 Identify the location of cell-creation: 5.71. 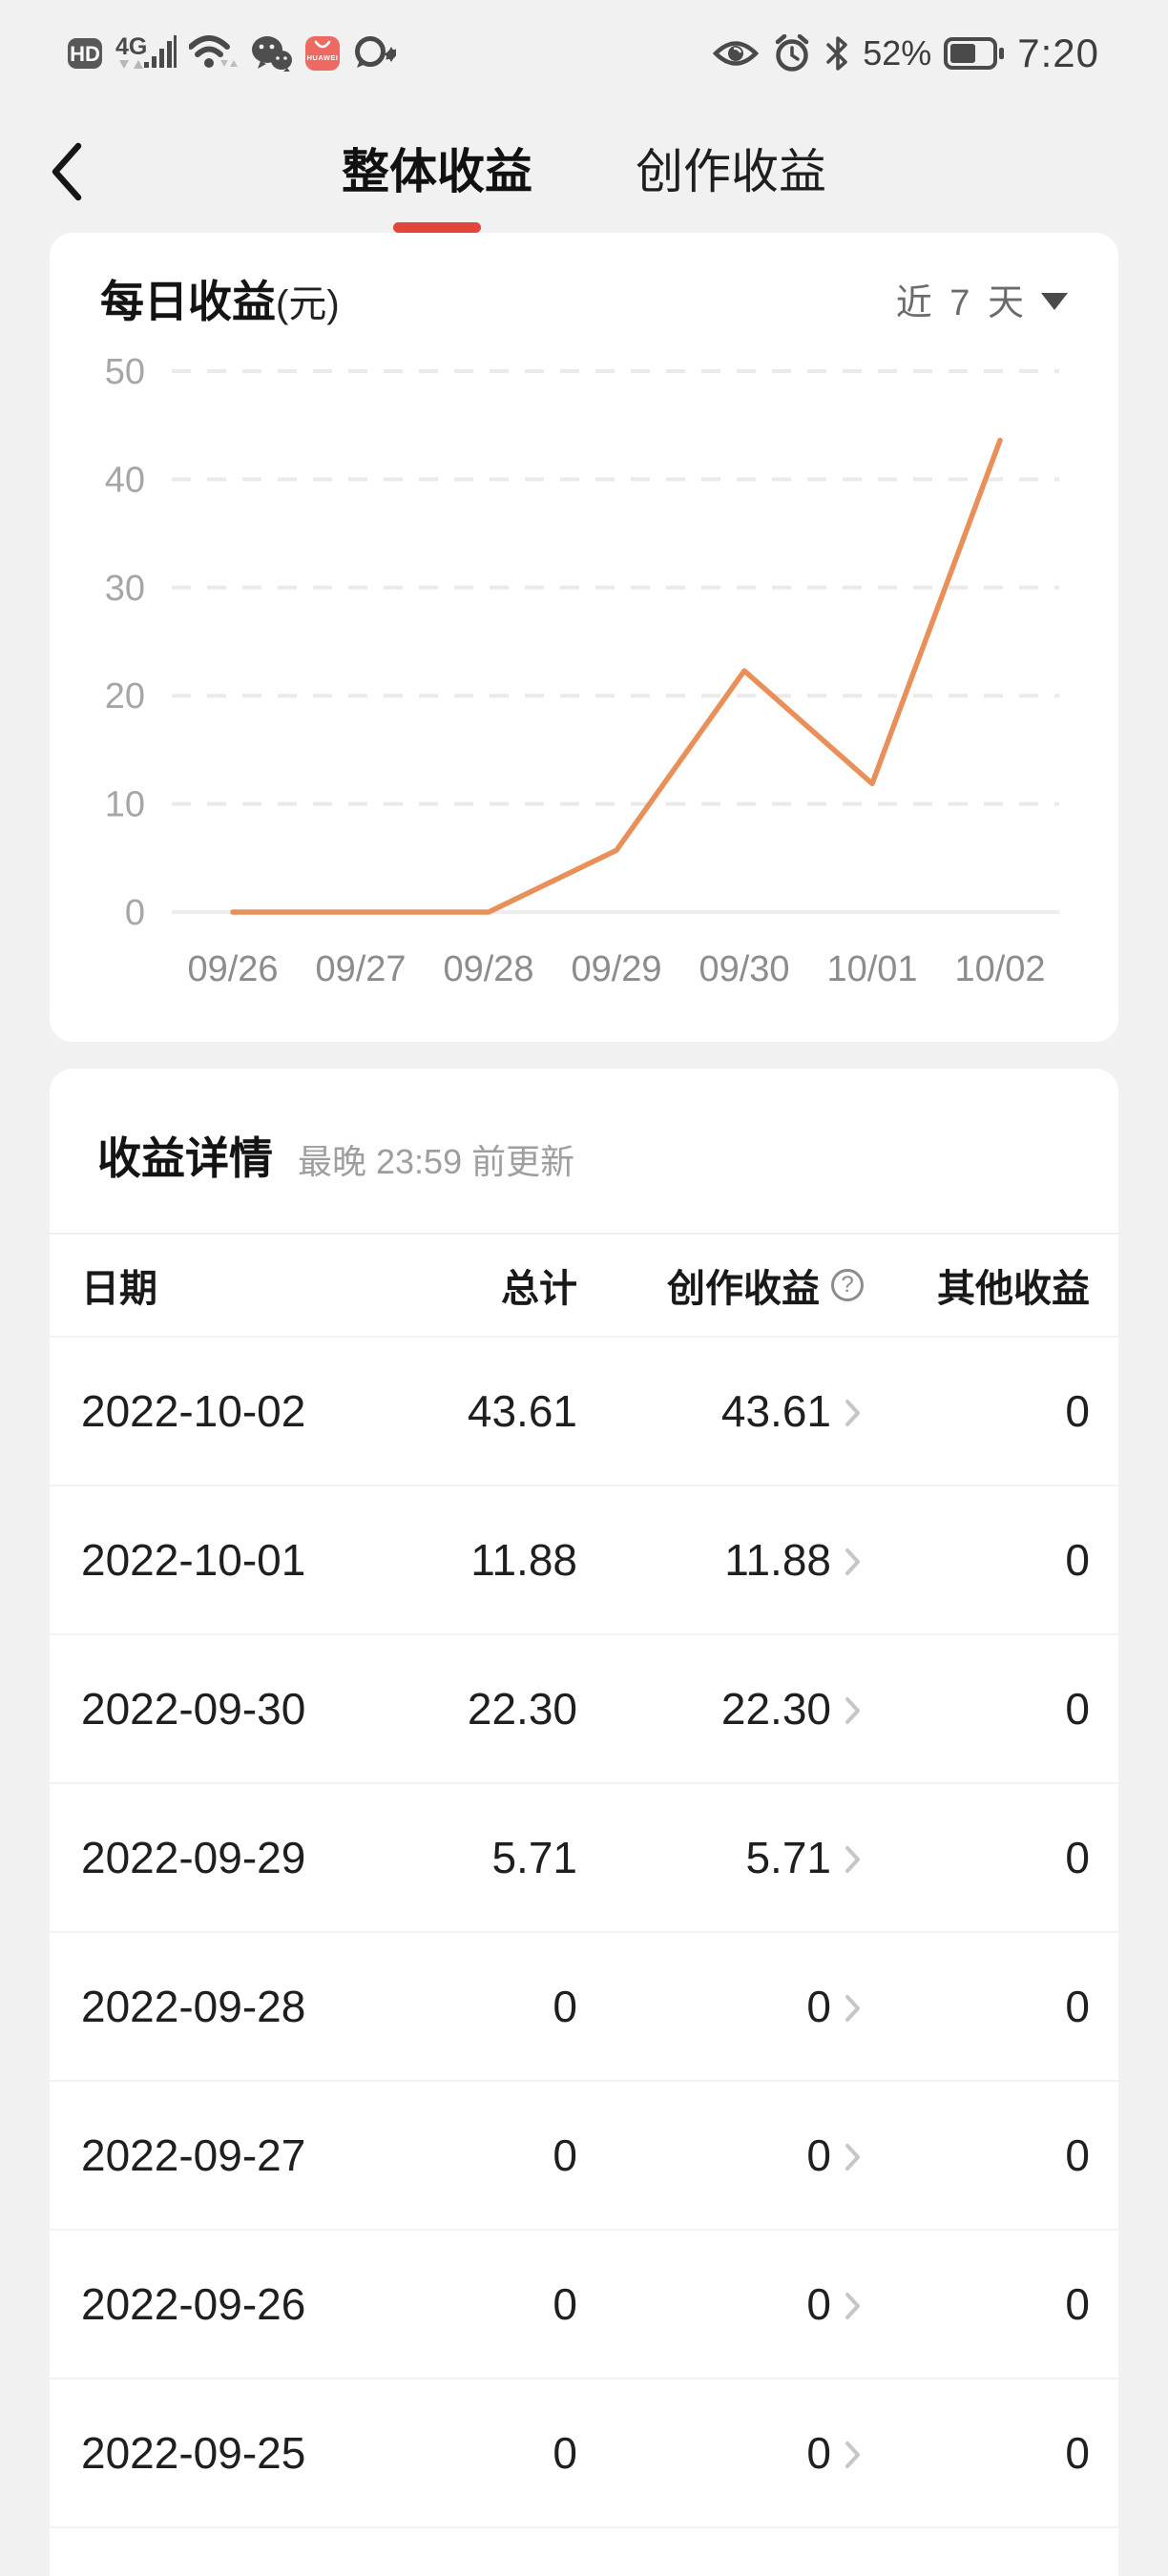
(721, 1857).